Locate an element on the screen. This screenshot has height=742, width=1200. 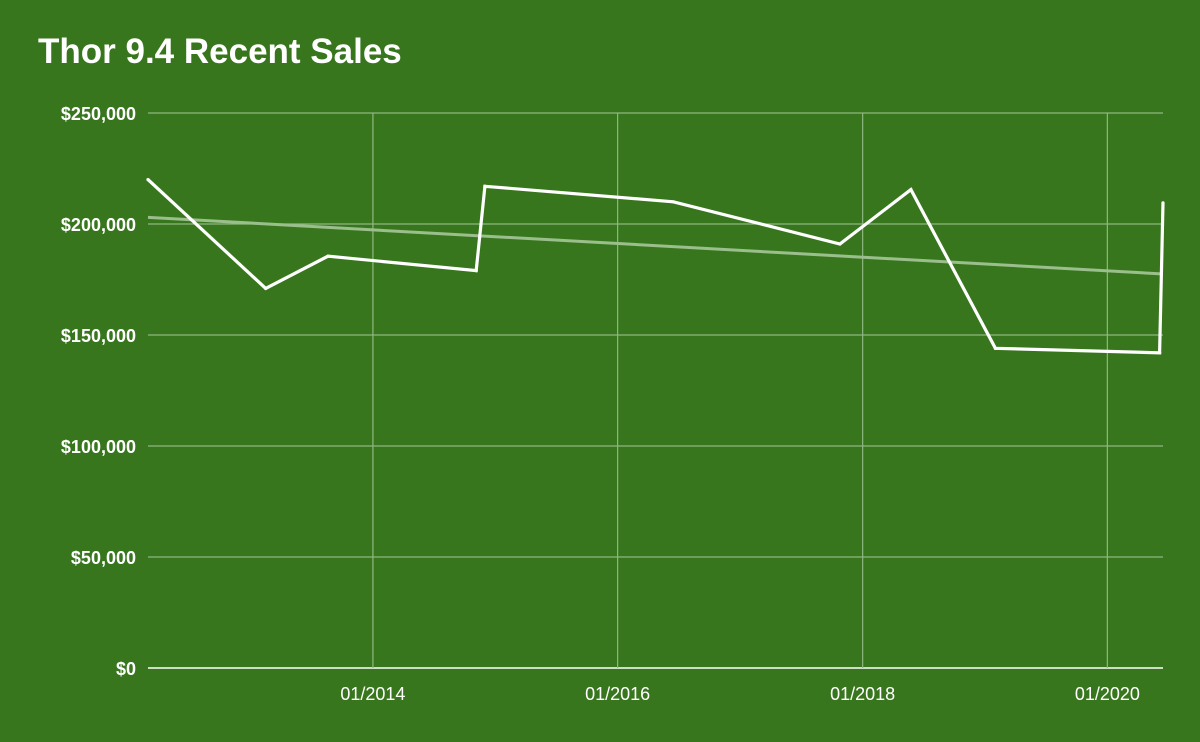
y-tick-label: $100,000 is located at coordinates (98, 447).